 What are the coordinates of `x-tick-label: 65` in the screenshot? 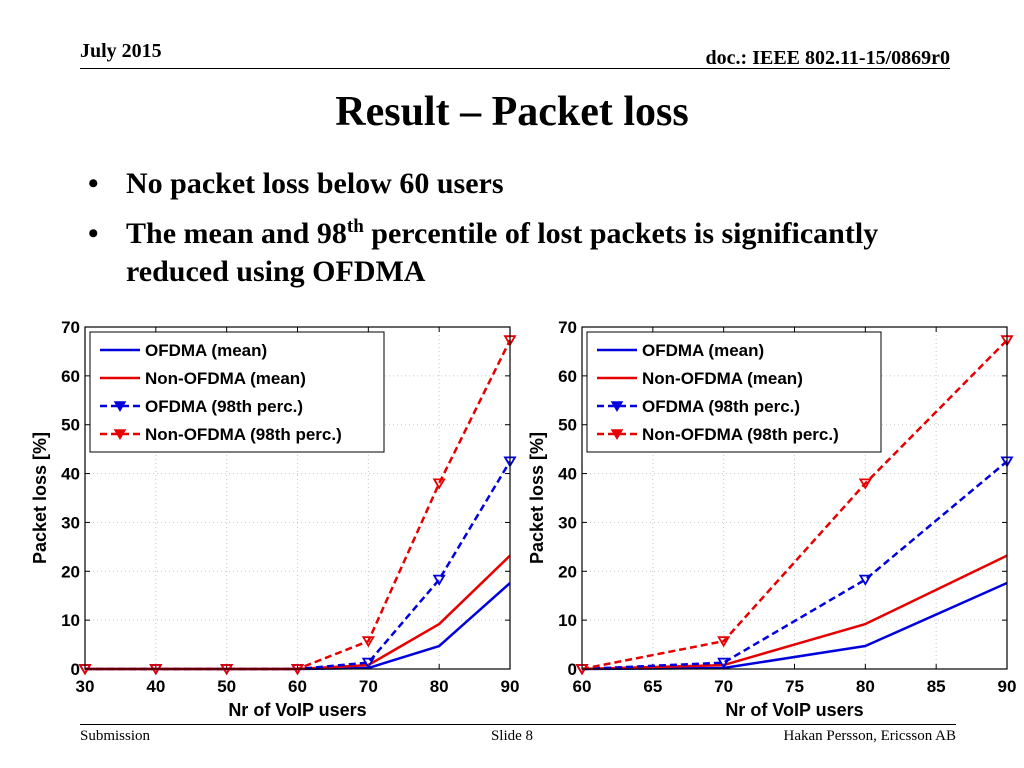 It's located at (652, 686).